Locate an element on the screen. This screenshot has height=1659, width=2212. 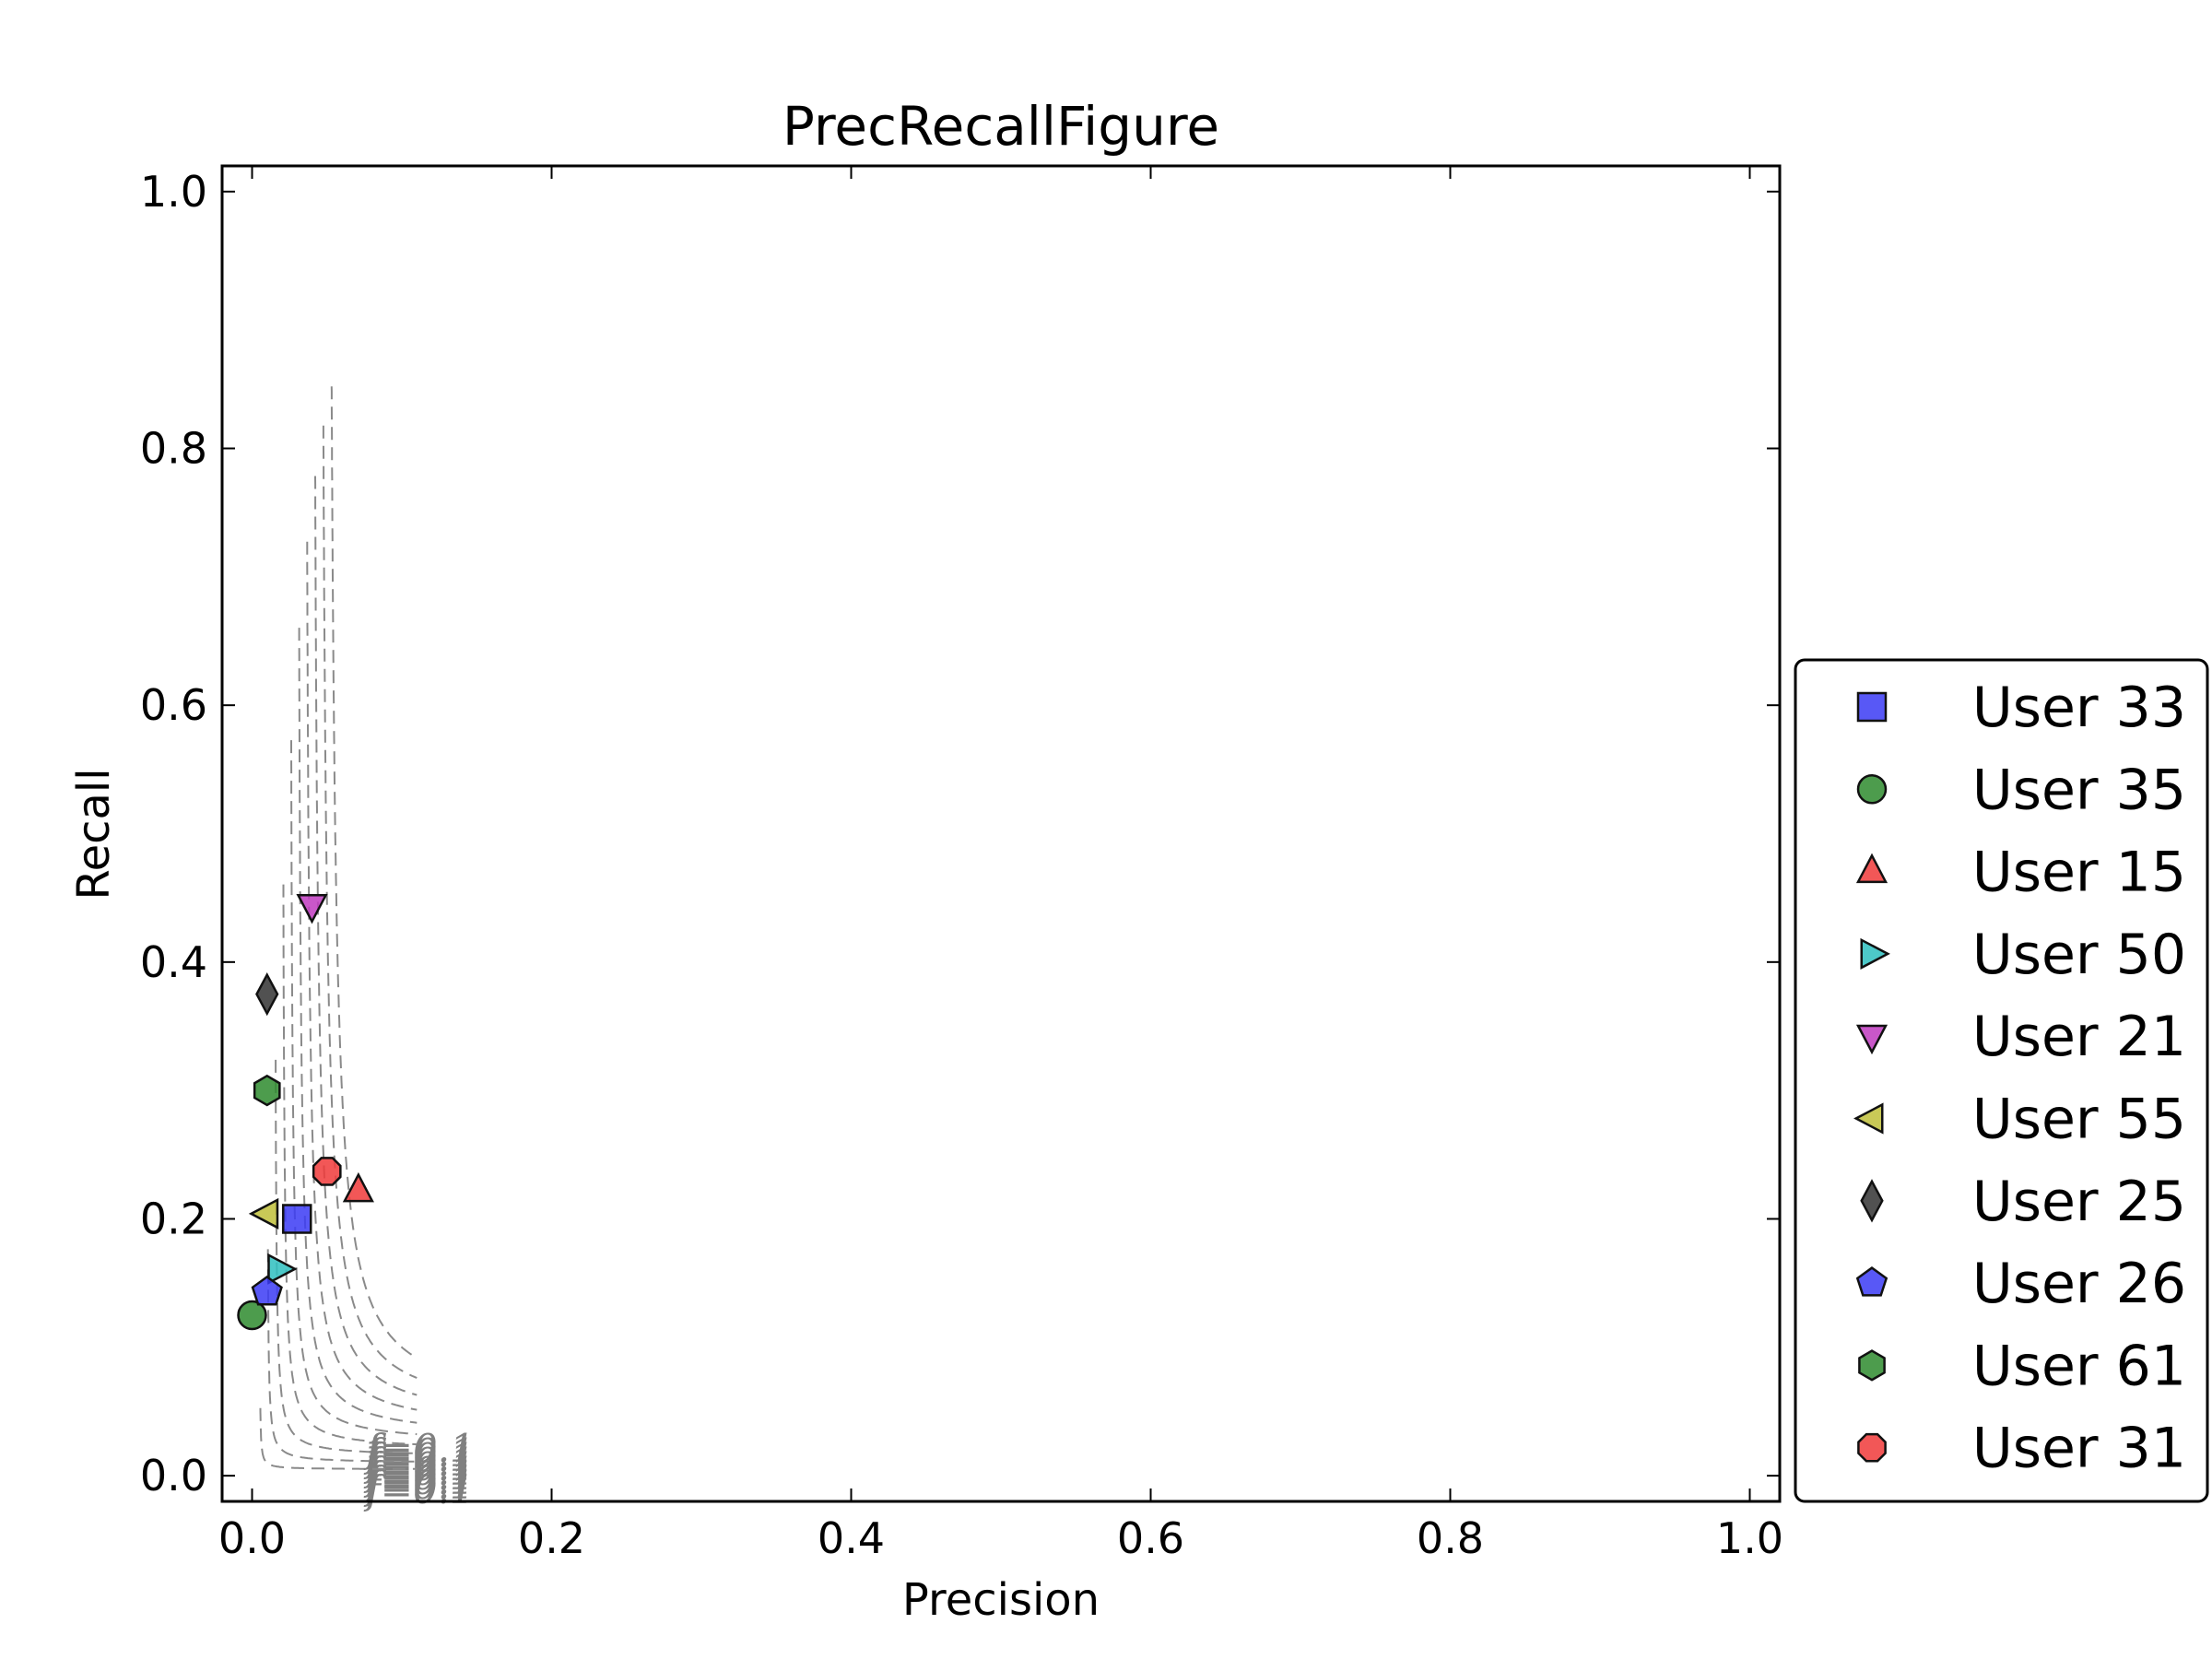
y-tick-label: 1.0 is located at coordinates (173, 192).